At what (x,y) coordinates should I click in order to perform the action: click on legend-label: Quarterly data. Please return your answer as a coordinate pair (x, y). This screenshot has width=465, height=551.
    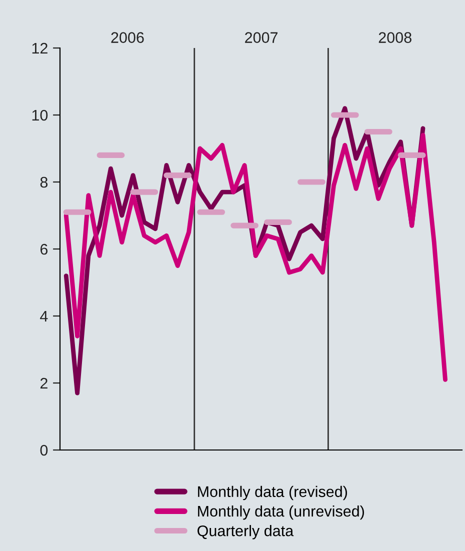
    Looking at the image, I should click on (246, 532).